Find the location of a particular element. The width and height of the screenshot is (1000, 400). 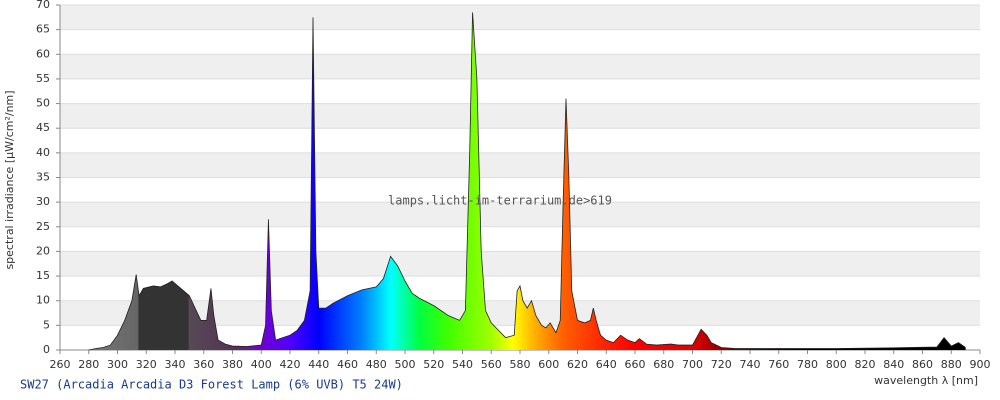

x-tick-label: 900 is located at coordinates (980, 364).